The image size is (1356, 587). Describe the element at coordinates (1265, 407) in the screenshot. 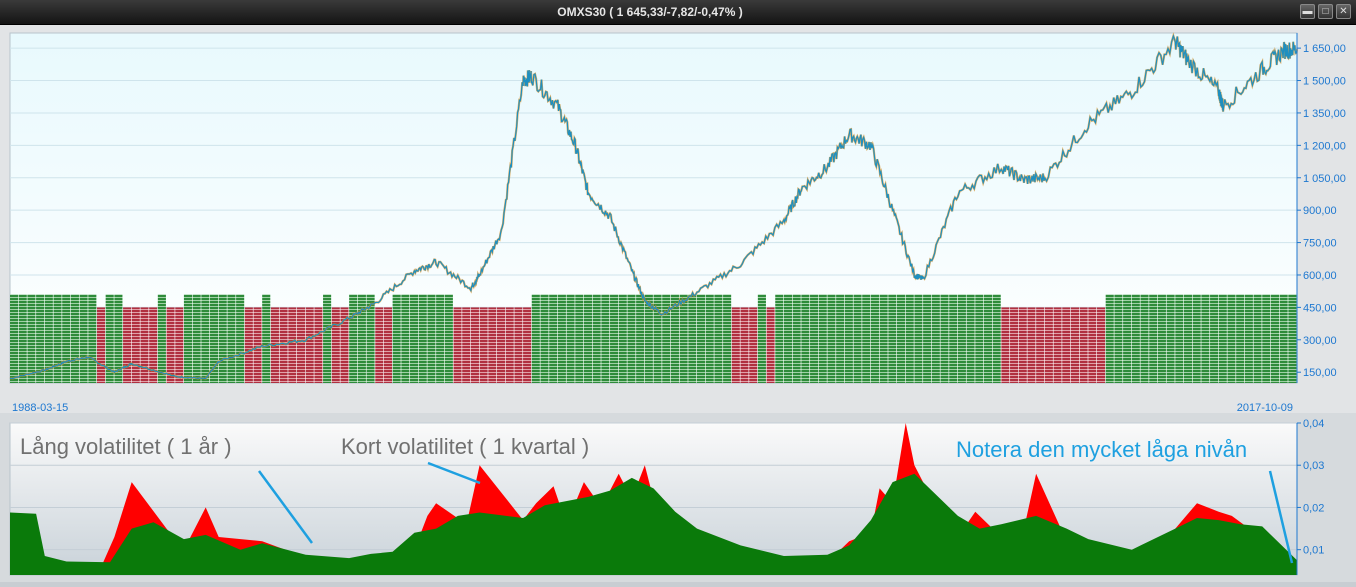

I see `x-end-label: 2017-10-09` at that location.